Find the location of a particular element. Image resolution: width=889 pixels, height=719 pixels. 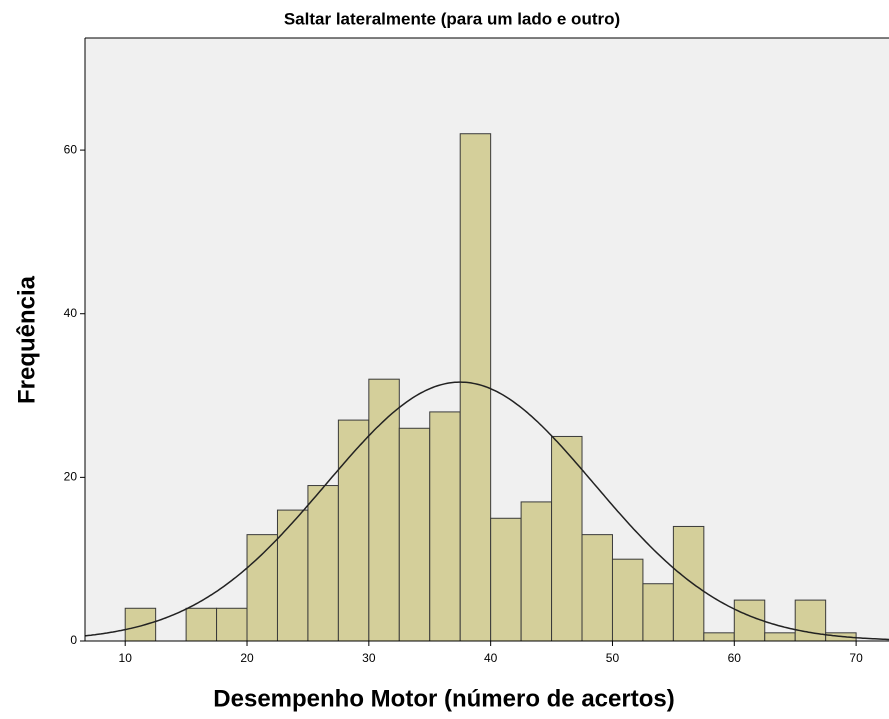

x-tick-label: 70 is located at coordinates (856, 658).